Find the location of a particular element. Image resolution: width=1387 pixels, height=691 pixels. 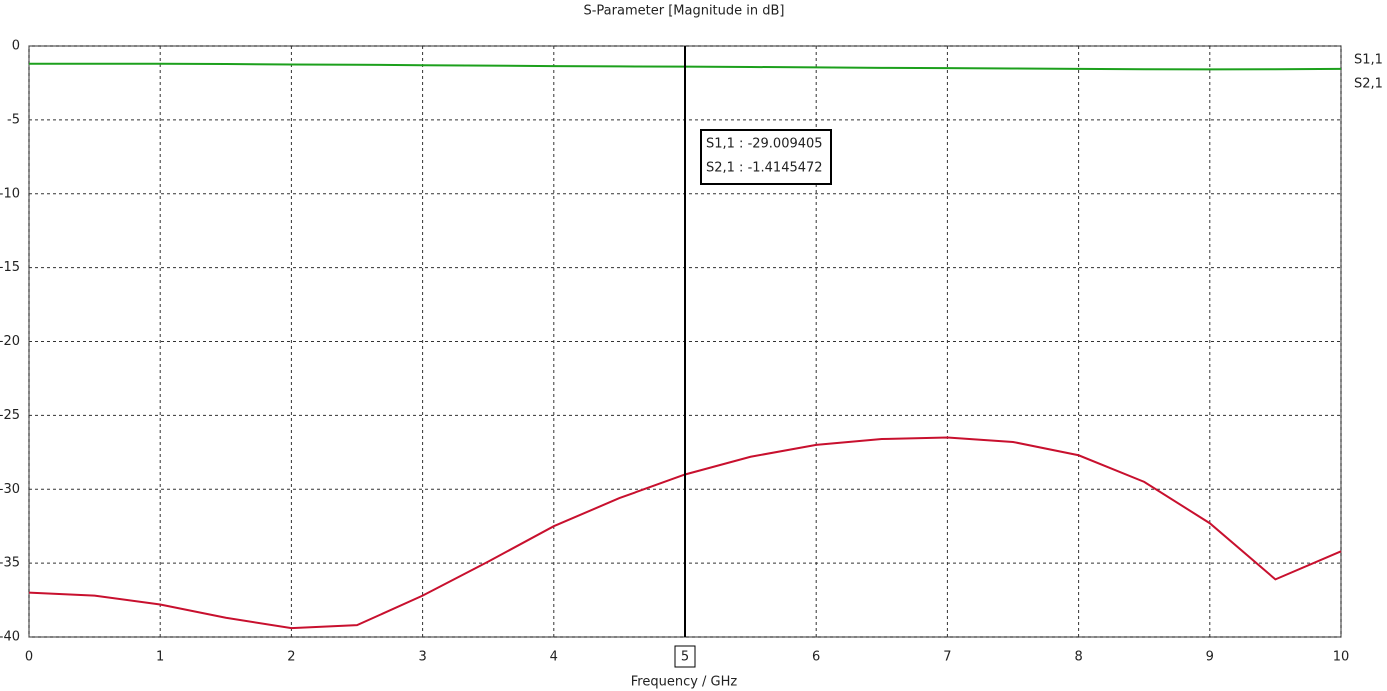

x-tick-label: 5 is located at coordinates (685, 657).